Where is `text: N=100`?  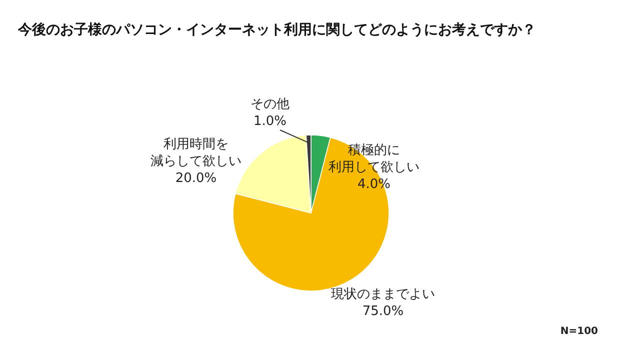 text: N=100 is located at coordinates (579, 331).